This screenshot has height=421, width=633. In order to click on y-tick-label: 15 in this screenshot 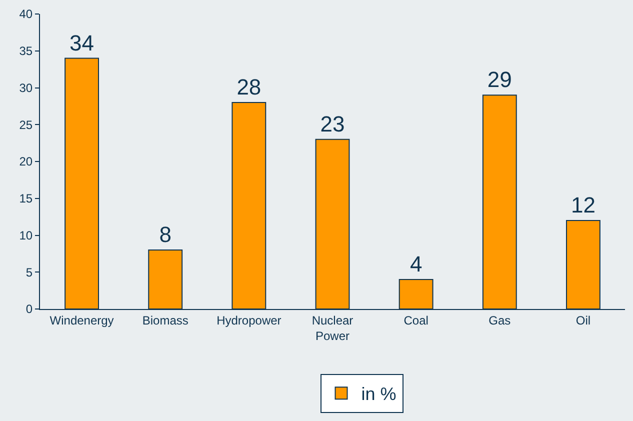, I will do `click(26, 199)`.